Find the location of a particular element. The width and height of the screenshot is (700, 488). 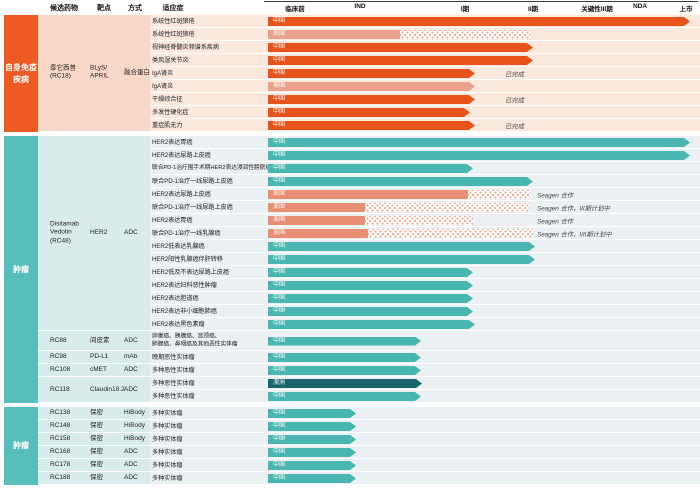

indication-cell: 类风湿关节炎 is located at coordinates (170, 60).